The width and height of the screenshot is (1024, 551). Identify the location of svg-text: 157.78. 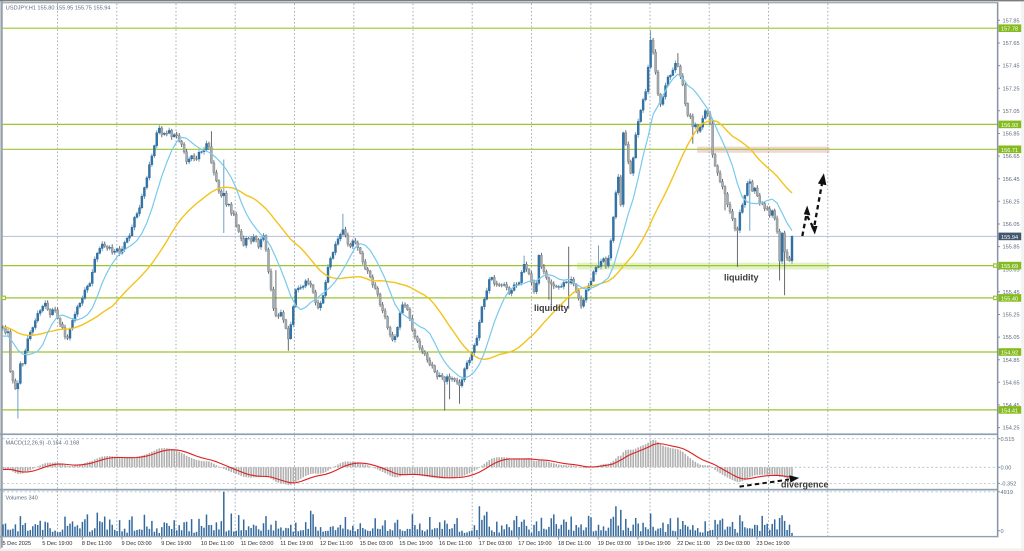
(1009, 30).